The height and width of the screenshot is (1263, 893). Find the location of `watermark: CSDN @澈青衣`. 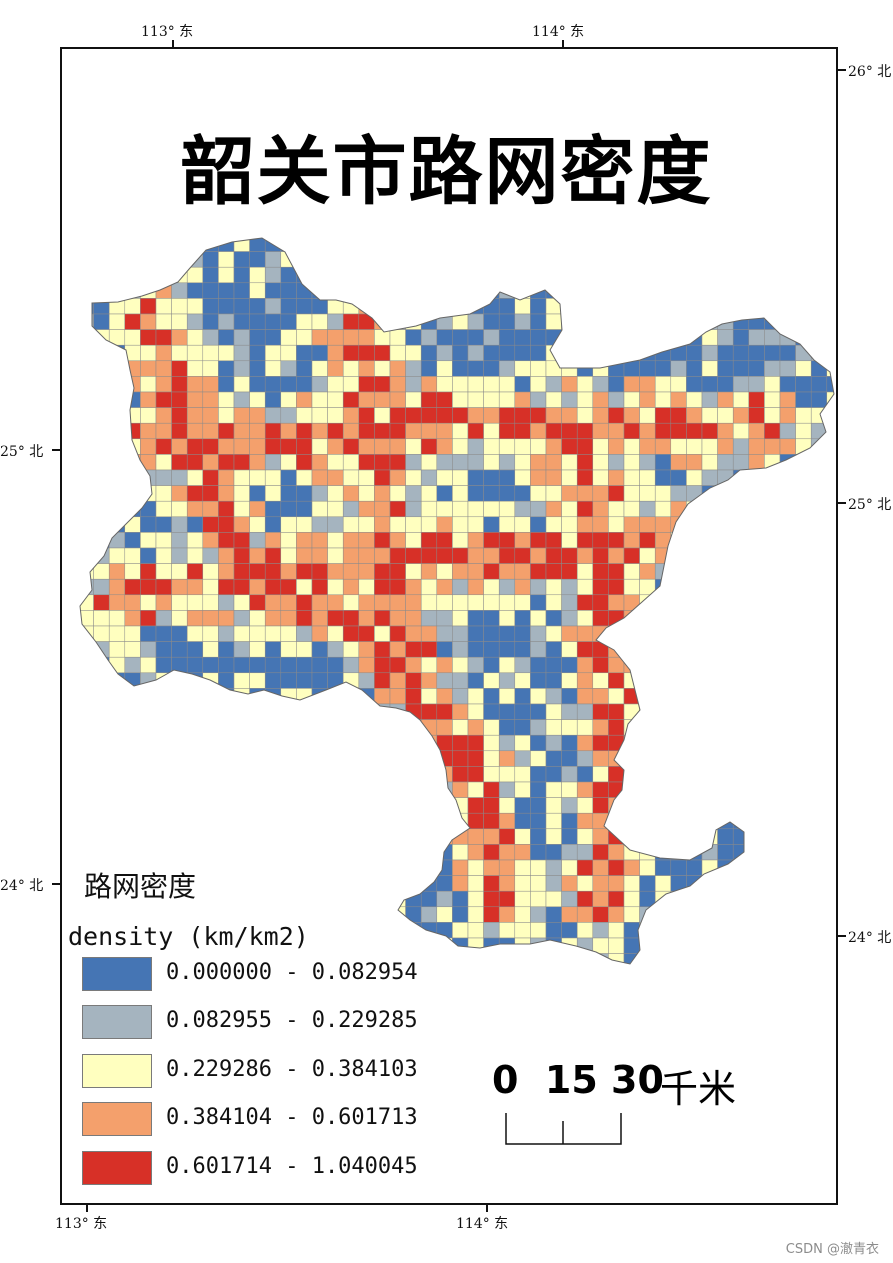

watermark: CSDN @澈青衣 is located at coordinates (832, 1249).